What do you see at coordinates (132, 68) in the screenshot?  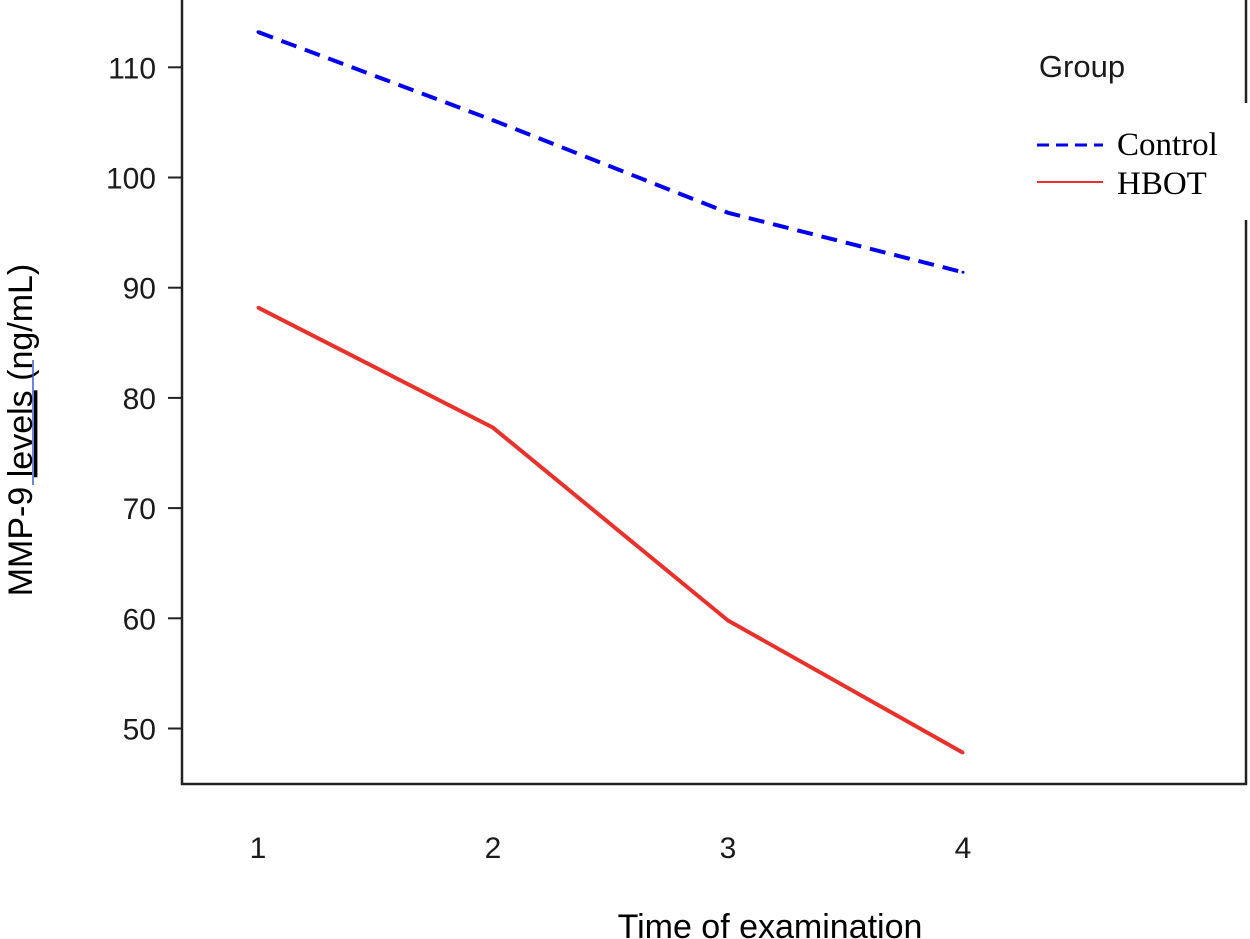 I see `y-tick-label: 110` at bounding box center [132, 68].